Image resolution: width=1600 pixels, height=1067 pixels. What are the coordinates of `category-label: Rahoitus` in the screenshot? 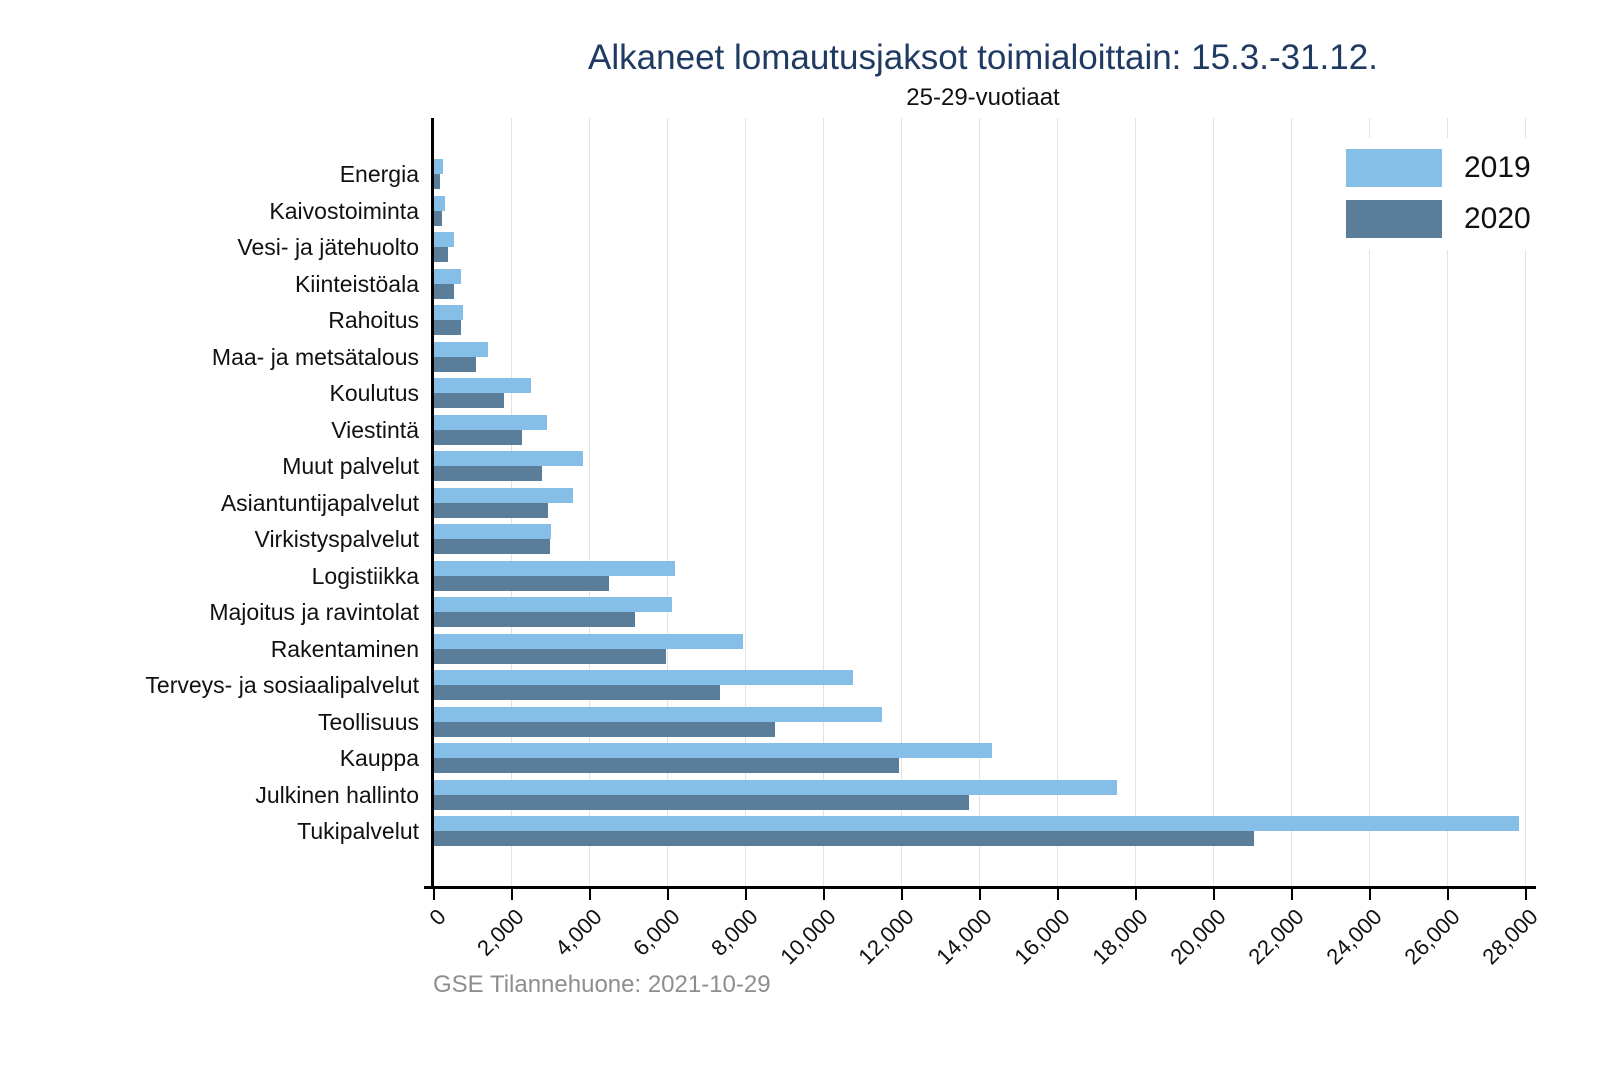 It's located at (373, 320).